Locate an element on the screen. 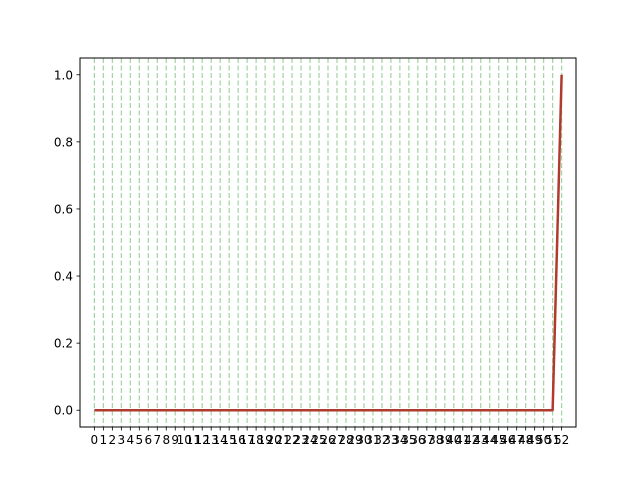 The height and width of the screenshot is (480, 640). x-tick-label-22: 22 is located at coordinates (291, 440).